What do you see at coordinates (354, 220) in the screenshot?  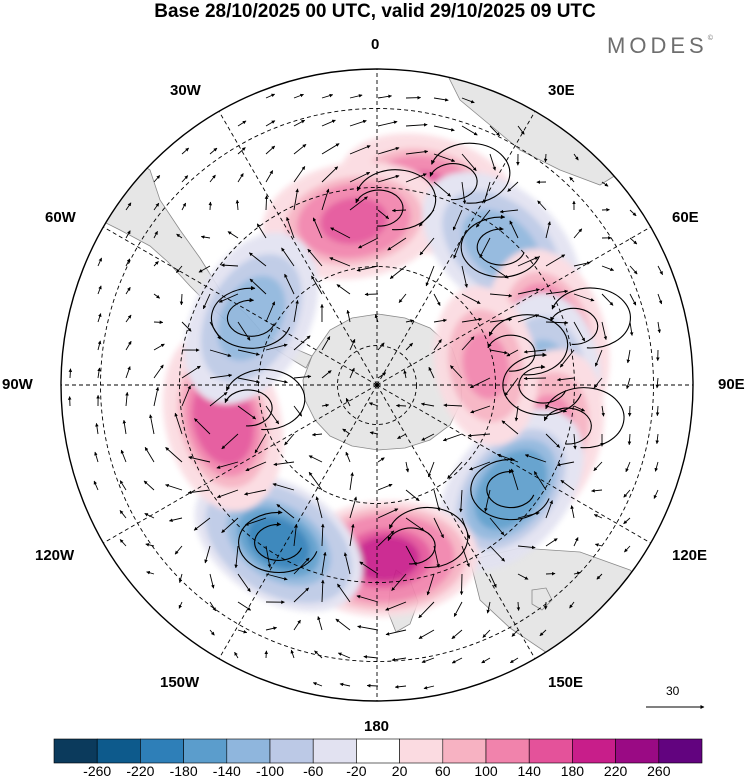 I see `anomaly-contour` at bounding box center [354, 220].